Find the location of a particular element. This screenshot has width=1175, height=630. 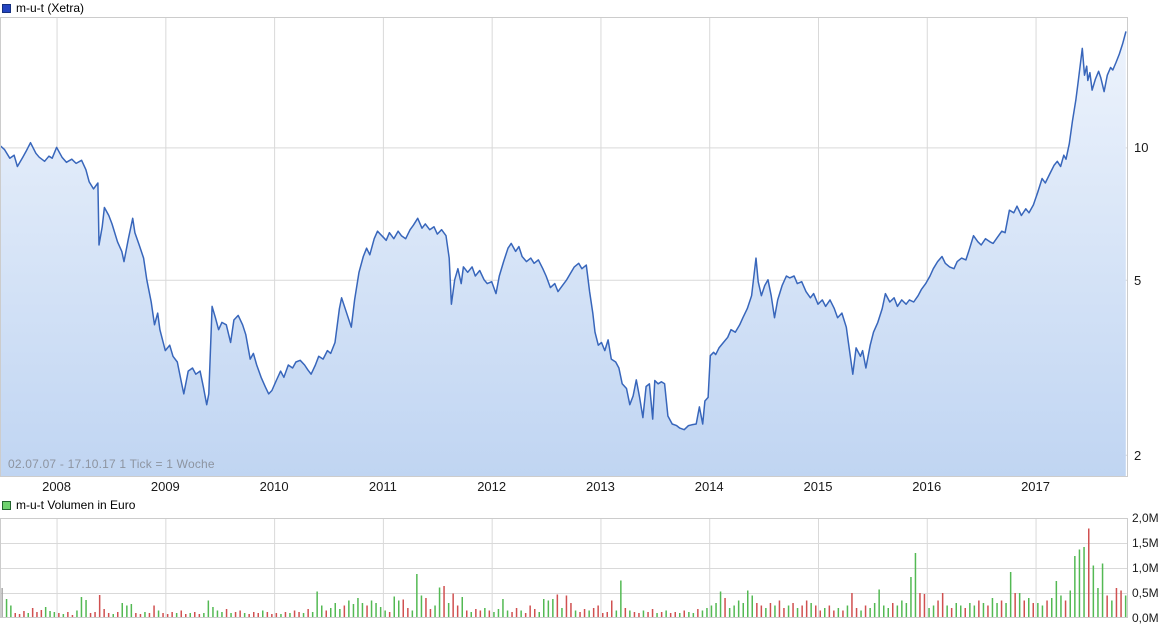

volume-y-tick-1,5M: 1,5M is located at coordinates (1145, 543).